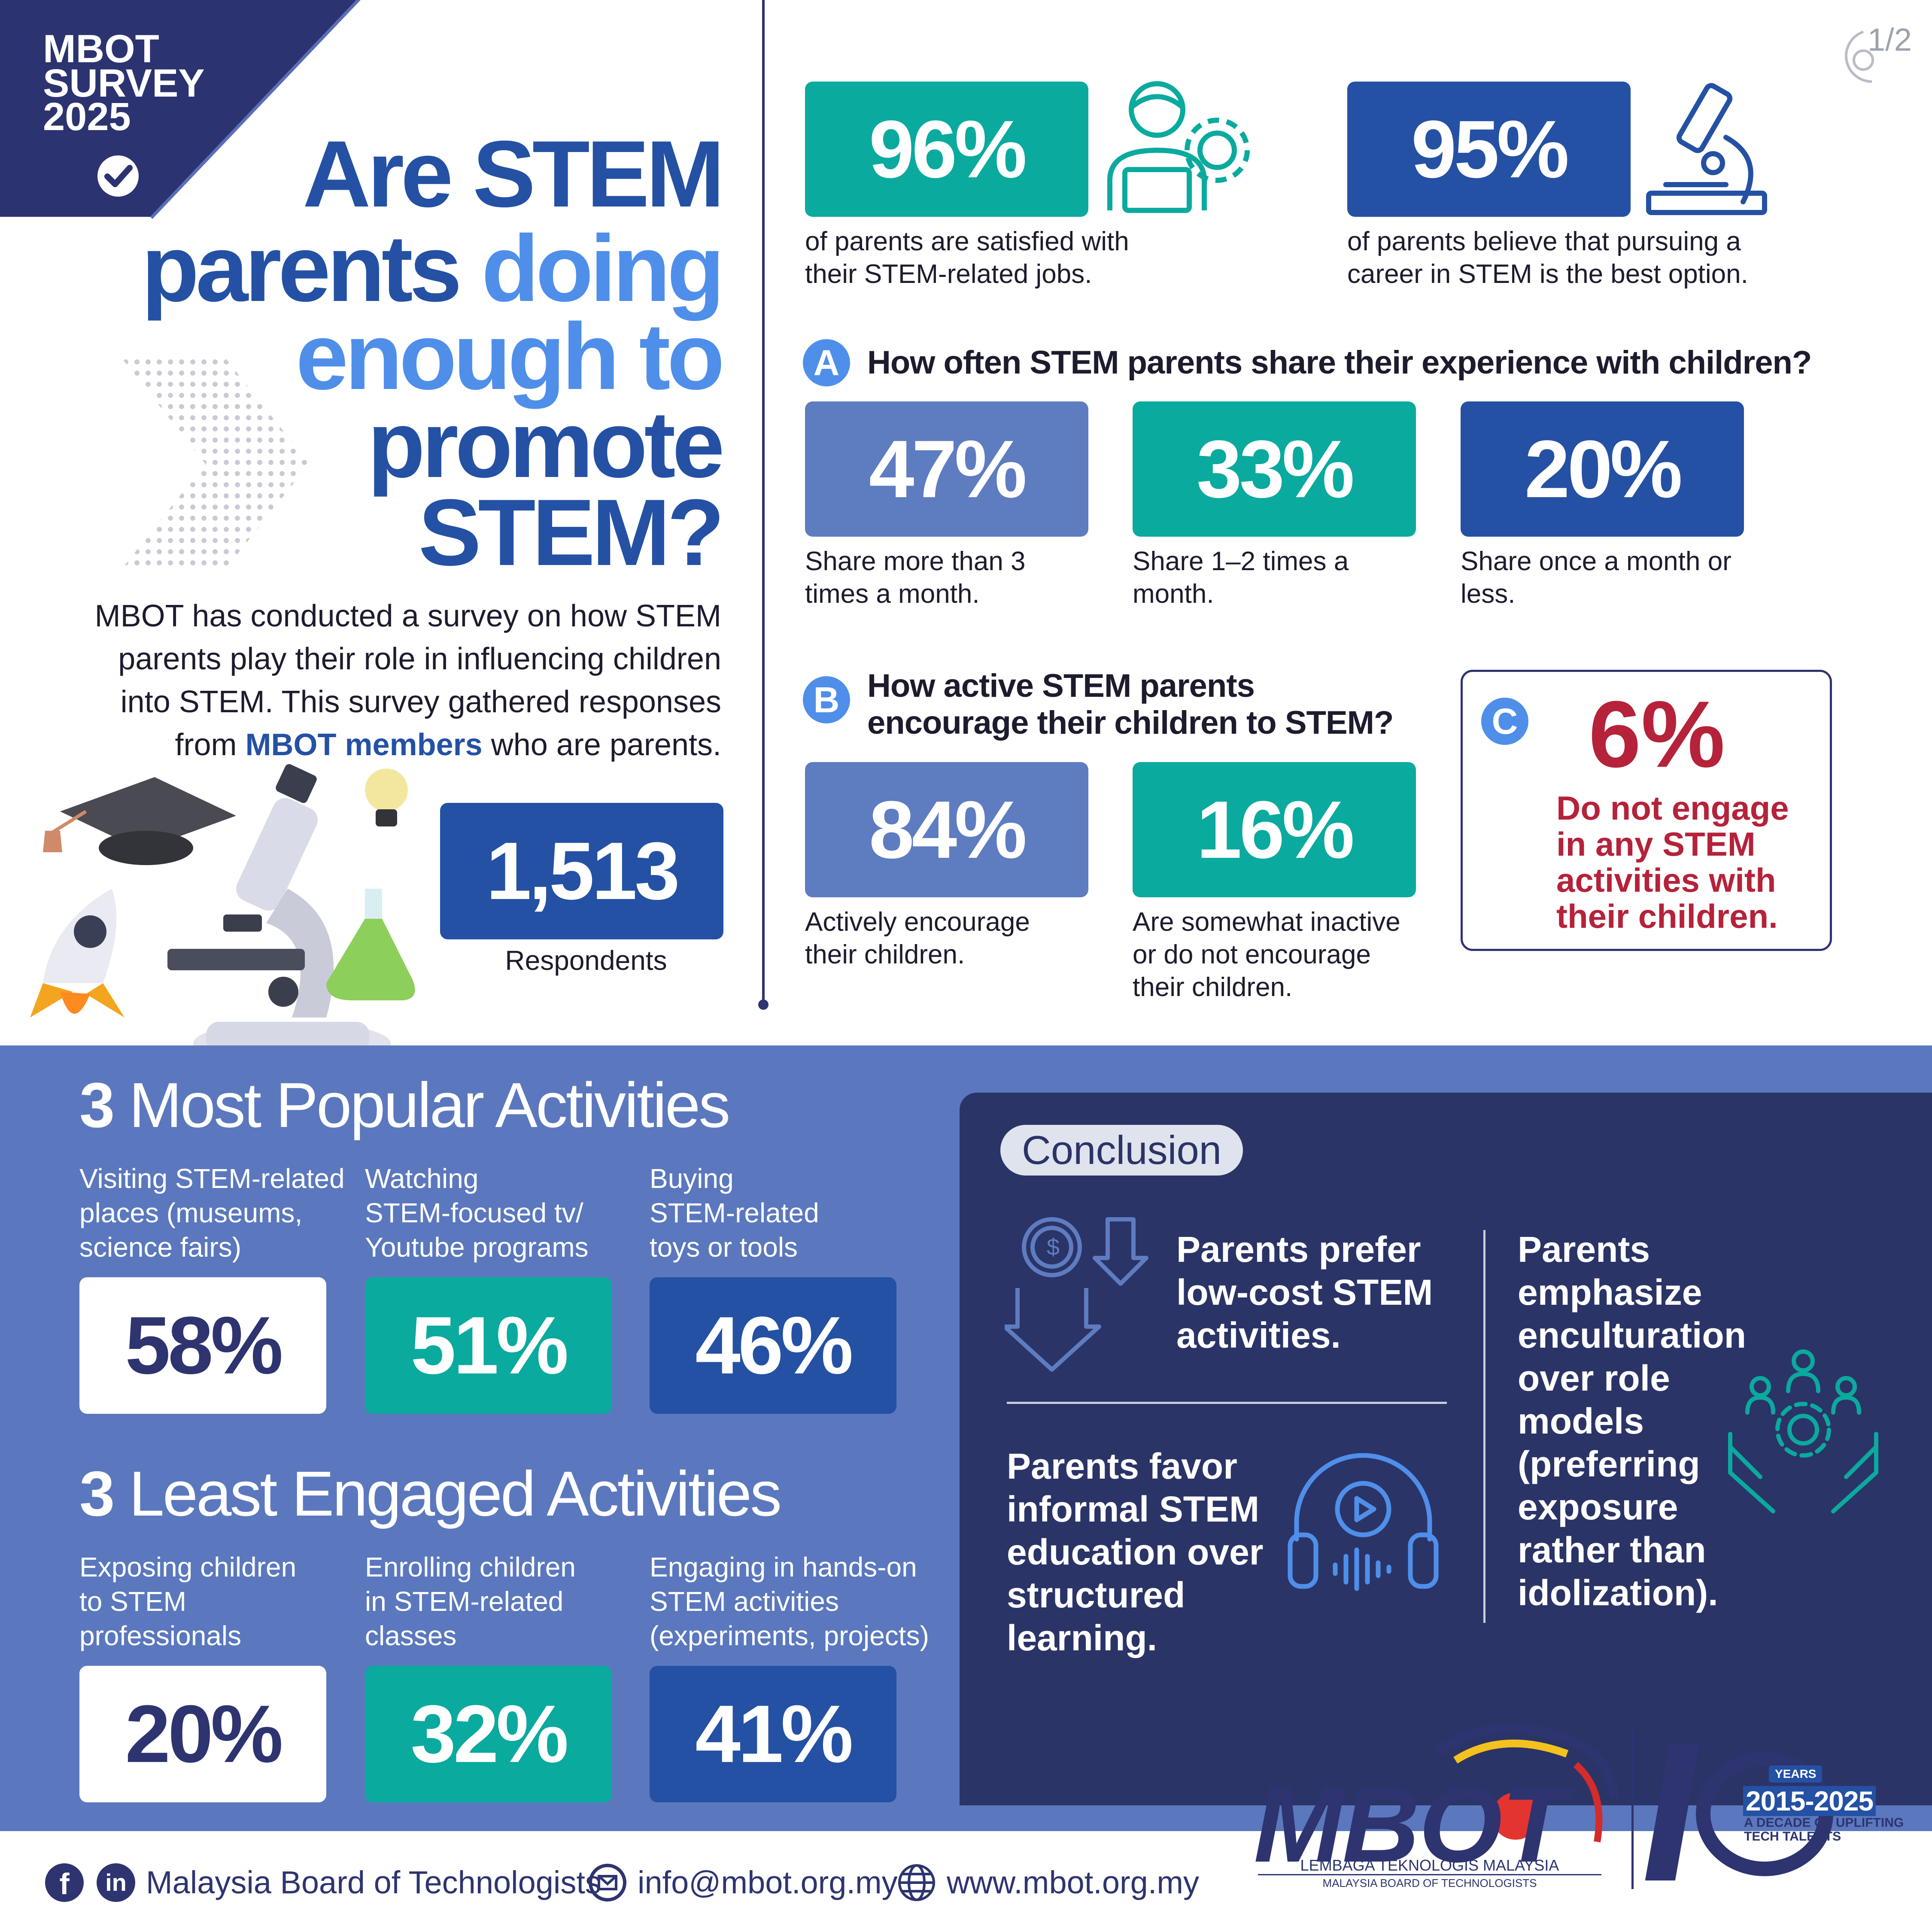  Describe the element at coordinates (370, 944) in the screenshot. I see `flask-icon` at that location.